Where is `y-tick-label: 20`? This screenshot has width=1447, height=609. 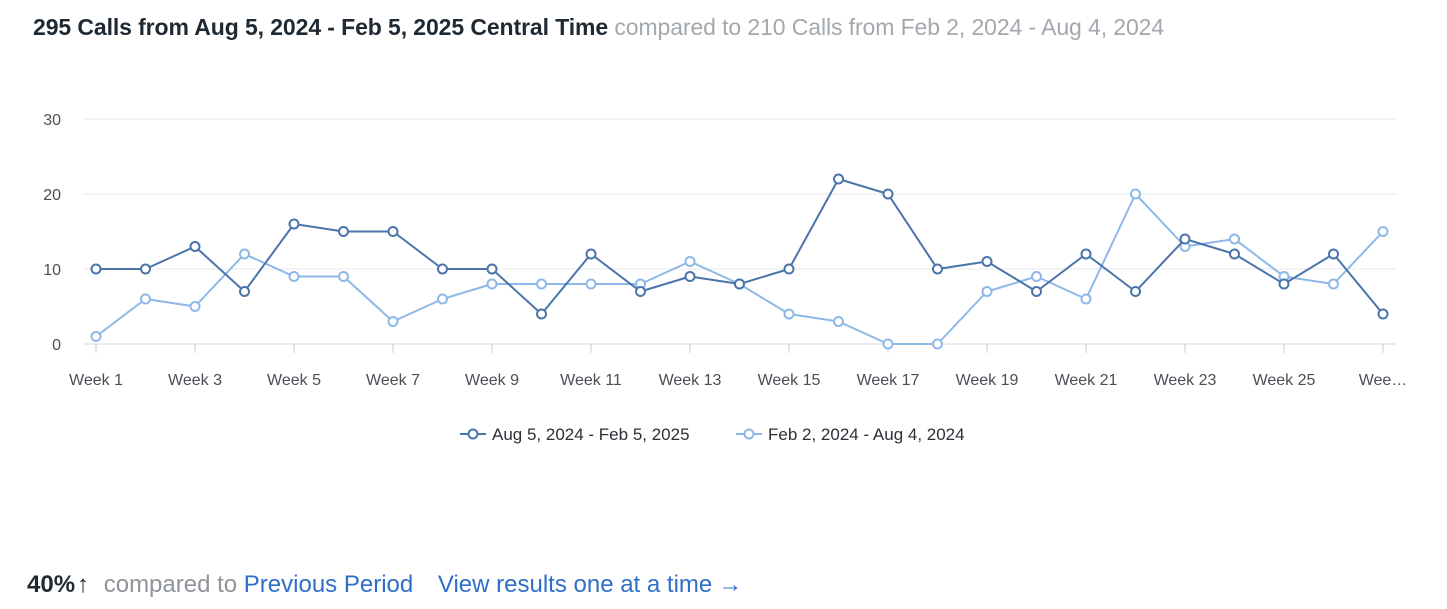
y-tick-label: 20 is located at coordinates (52, 195).